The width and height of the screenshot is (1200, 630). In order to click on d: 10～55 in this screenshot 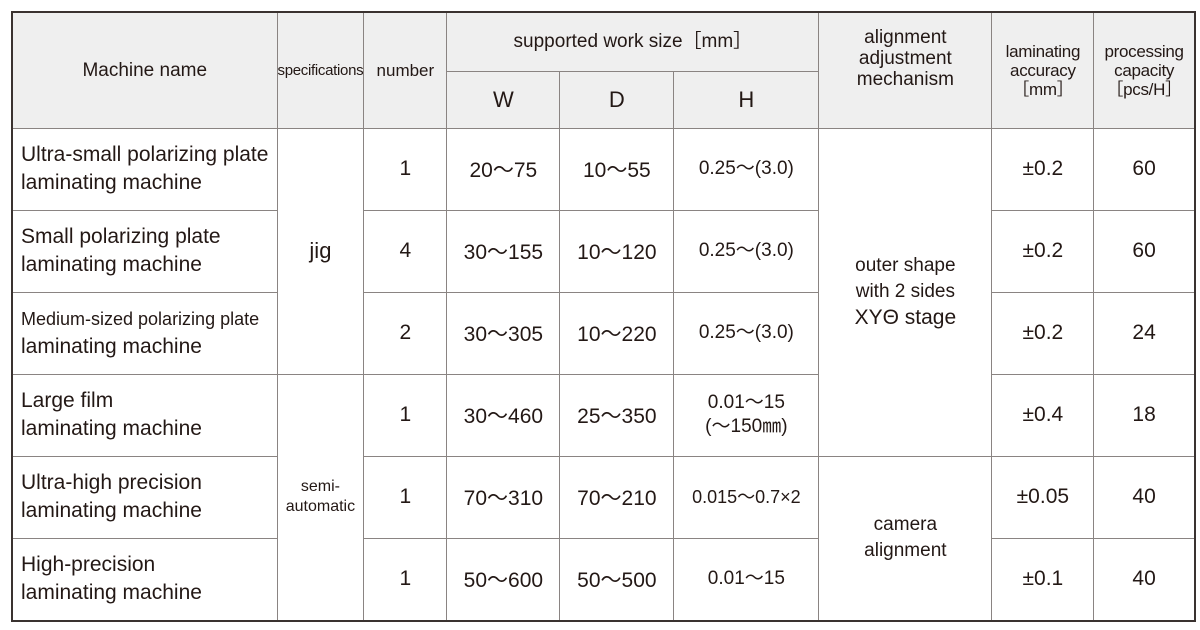, I will do `click(617, 169)`.